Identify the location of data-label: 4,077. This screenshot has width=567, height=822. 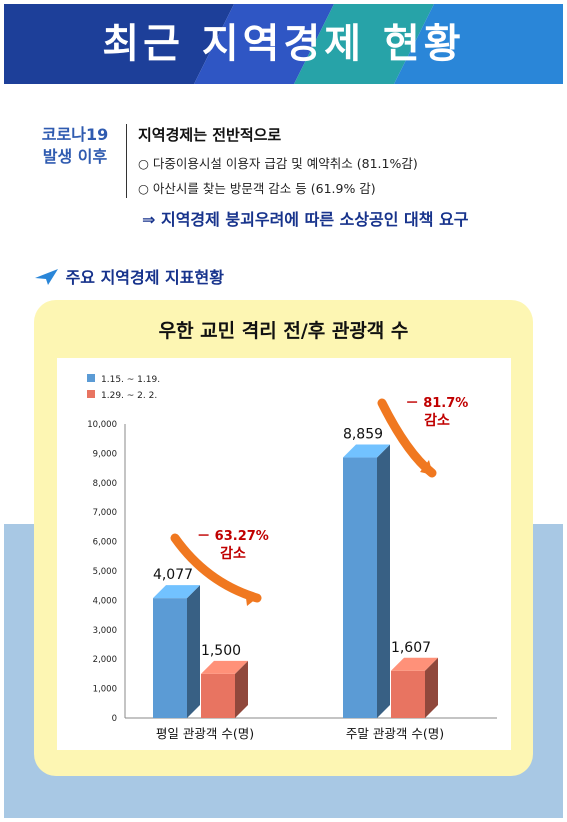
(173, 575).